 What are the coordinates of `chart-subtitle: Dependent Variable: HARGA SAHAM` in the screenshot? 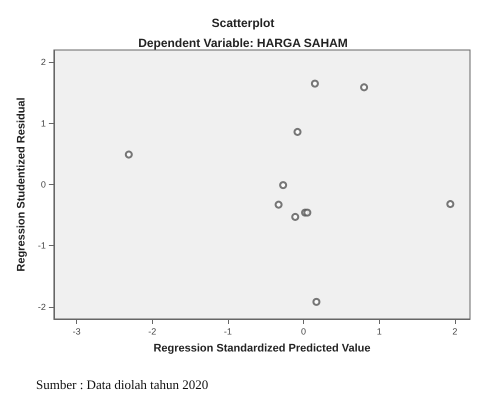 It's located at (243, 43).